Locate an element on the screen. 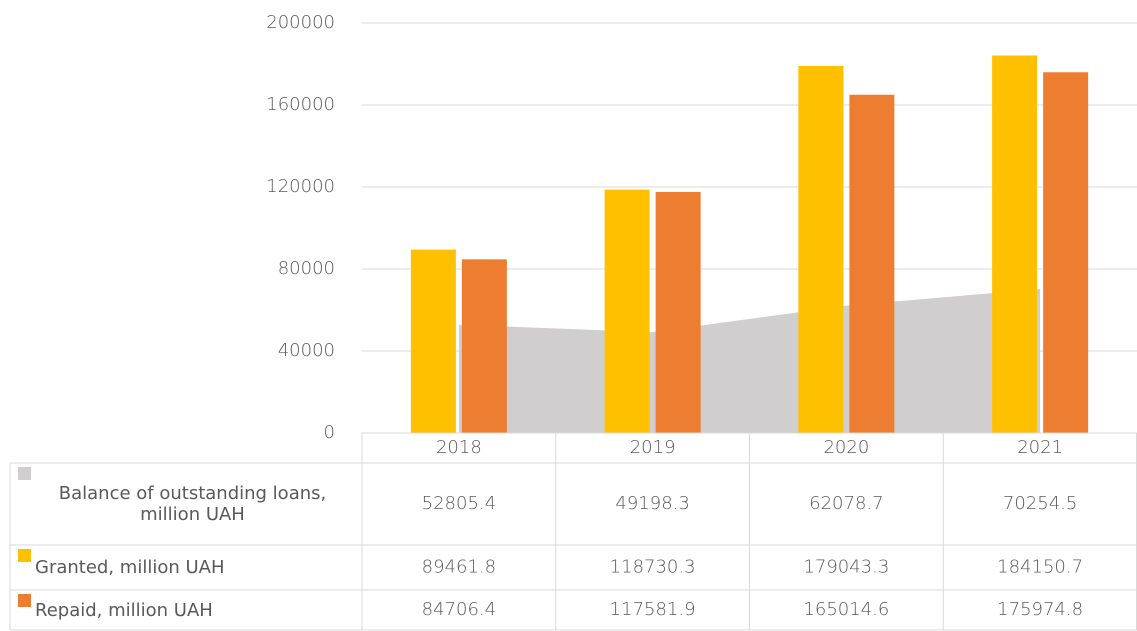  legend-entry: Granted, million UAH is located at coordinates (180, 567).